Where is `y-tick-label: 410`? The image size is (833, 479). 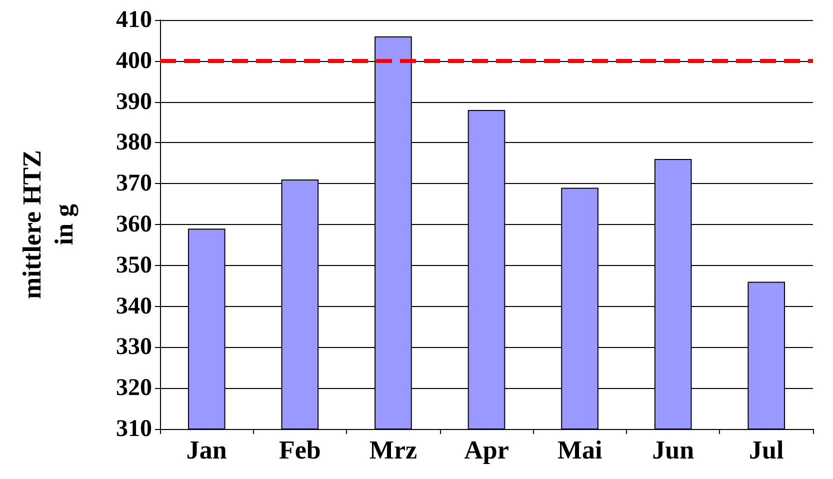
y-tick-label: 410 is located at coordinates (134, 20).